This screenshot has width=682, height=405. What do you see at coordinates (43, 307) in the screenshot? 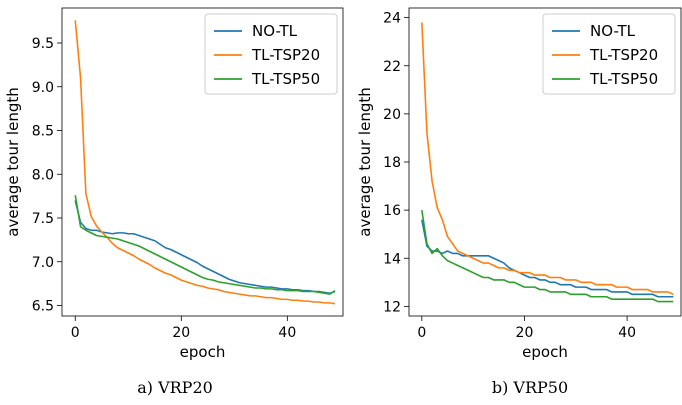
I see `y-tick-label: 6.5` at bounding box center [43, 307].